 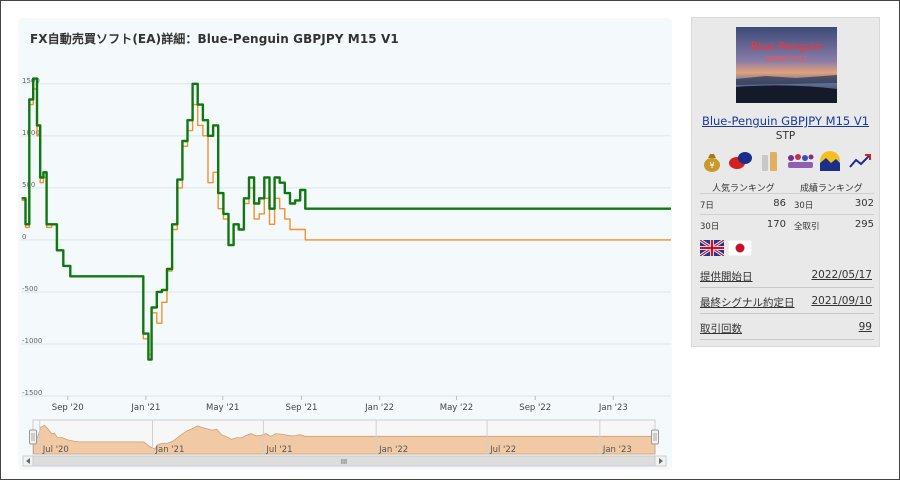 What do you see at coordinates (787, 276) in the screenshot?
I see `info-row-start-date: 提供開始日 2022/05/17` at bounding box center [787, 276].